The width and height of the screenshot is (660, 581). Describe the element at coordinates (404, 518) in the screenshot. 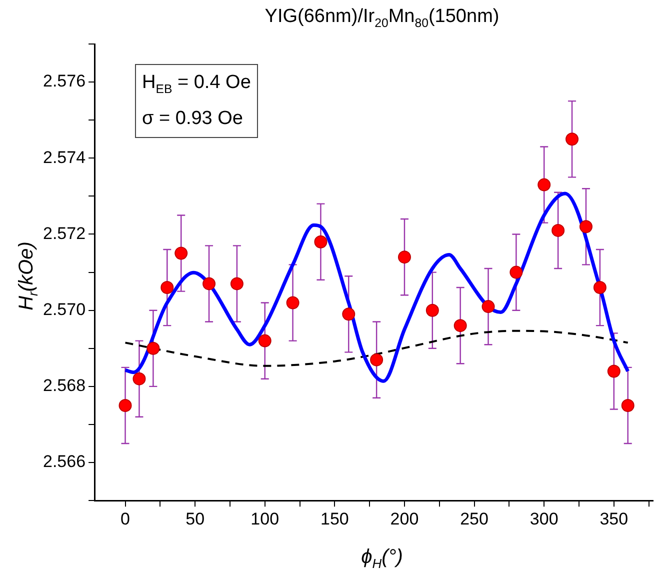

I see `x-tick-label: 200` at that location.